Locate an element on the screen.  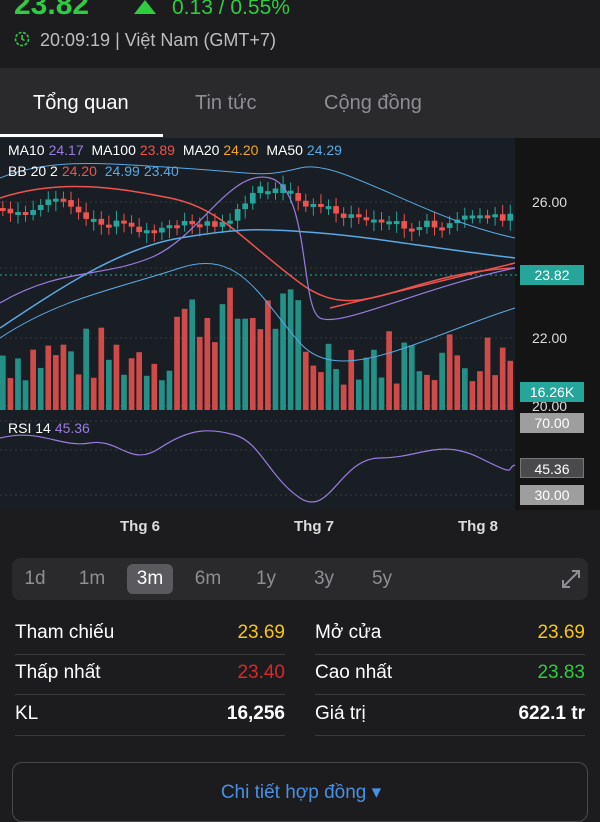
price-tick-22: 22.00 is located at coordinates (550, 338).